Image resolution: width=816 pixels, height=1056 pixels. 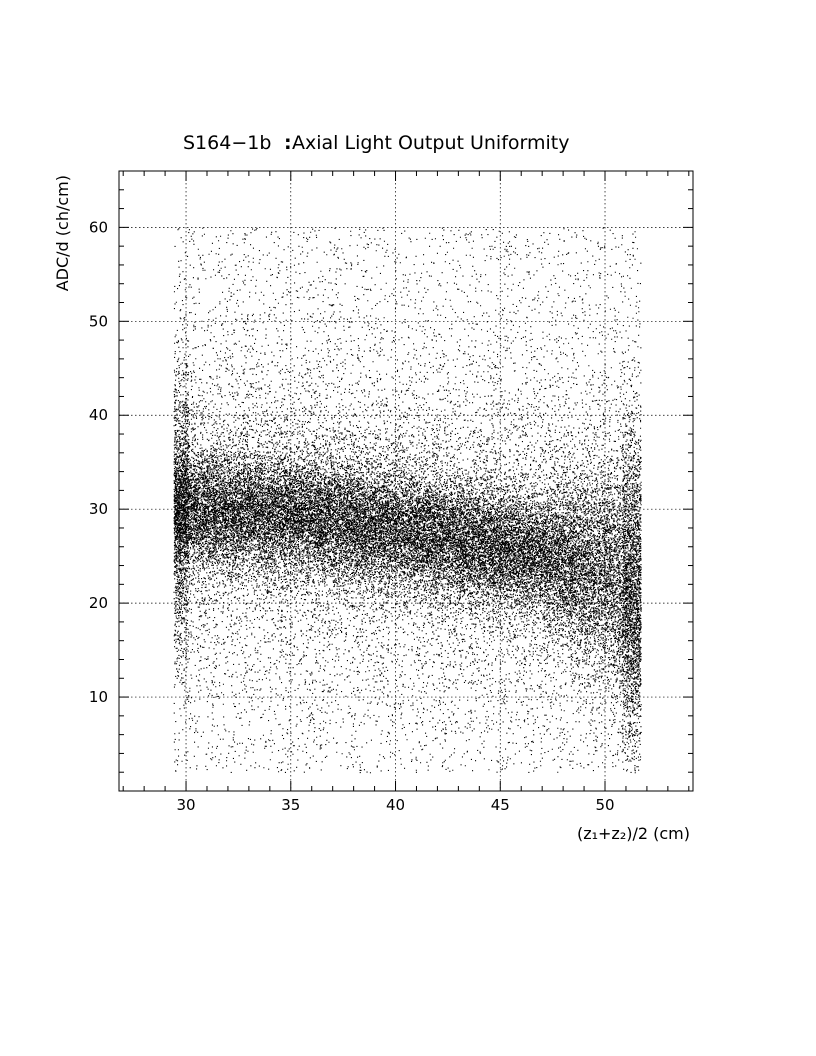 What do you see at coordinates (98, 697) in the screenshot?
I see `y-tick-label: 10` at bounding box center [98, 697].